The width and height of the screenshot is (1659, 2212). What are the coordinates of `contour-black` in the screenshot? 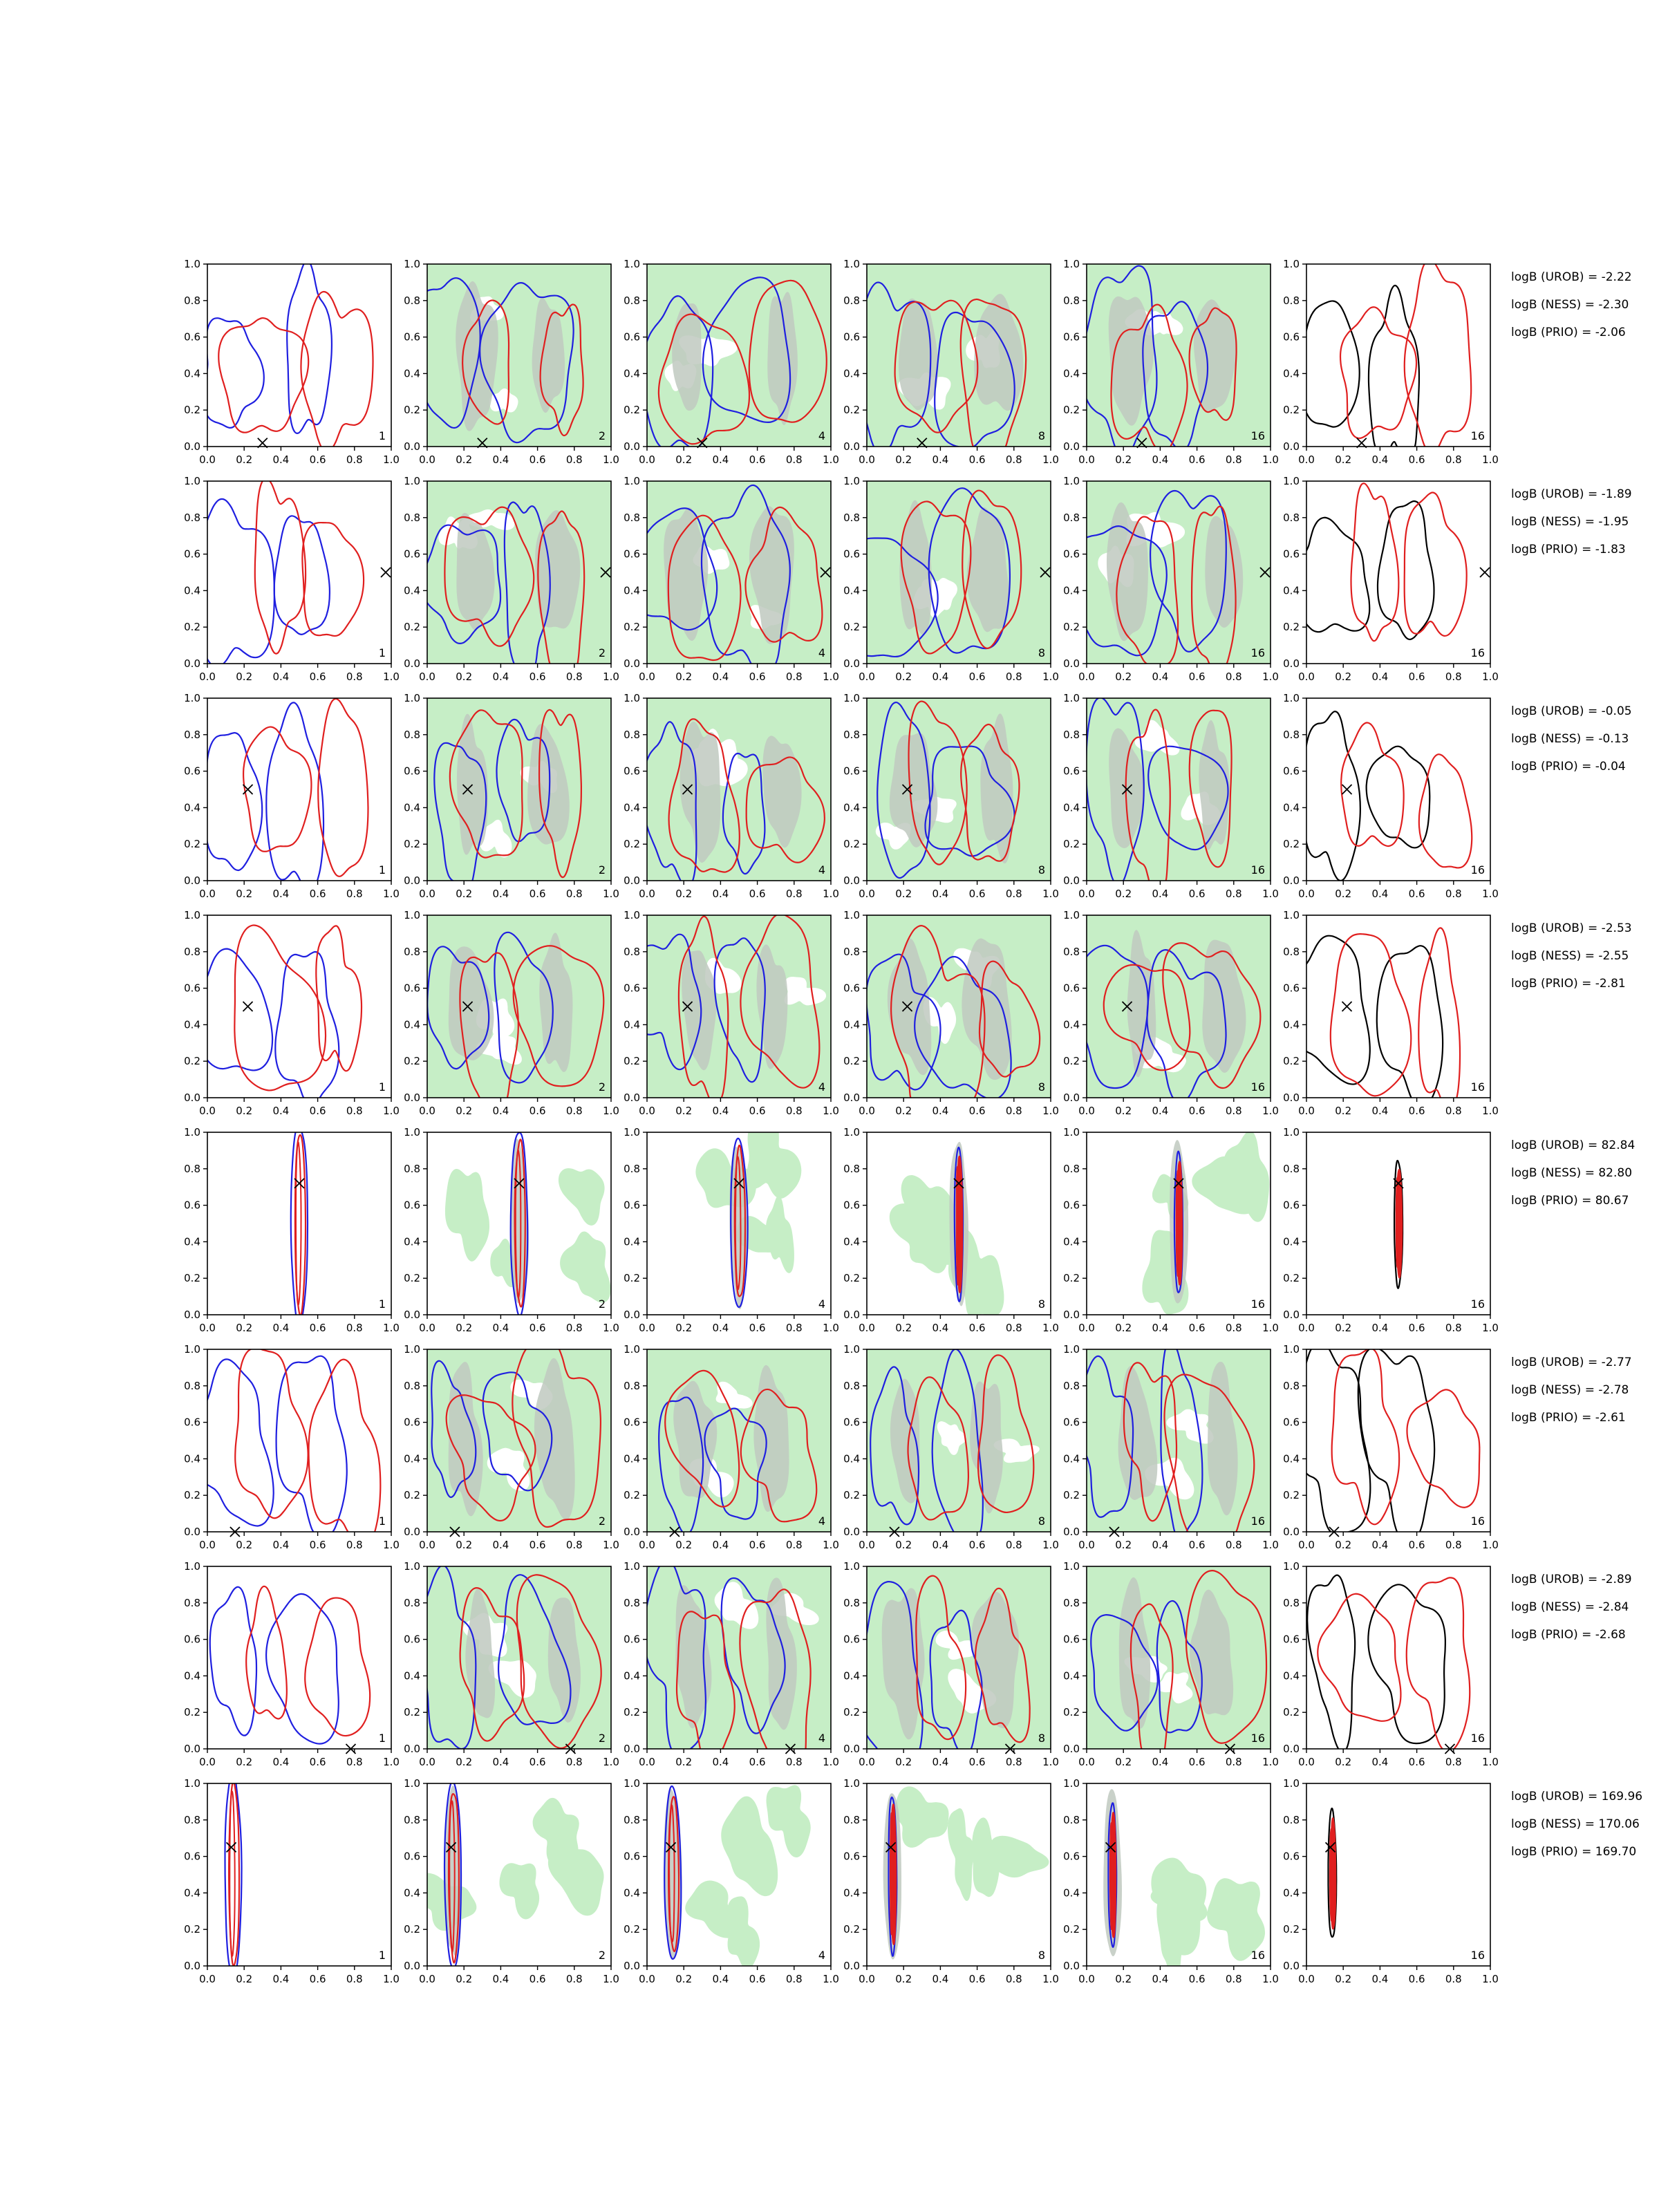 It's located at (1338, 1441).